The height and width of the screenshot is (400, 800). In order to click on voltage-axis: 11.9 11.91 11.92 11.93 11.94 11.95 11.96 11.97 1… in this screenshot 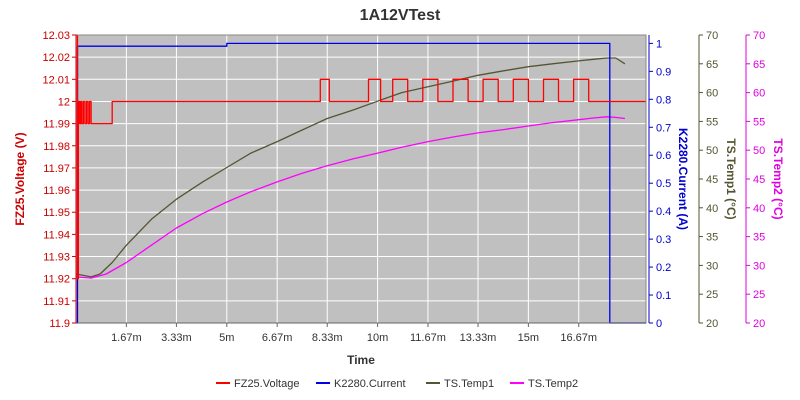, I will do `click(59, 180)`.